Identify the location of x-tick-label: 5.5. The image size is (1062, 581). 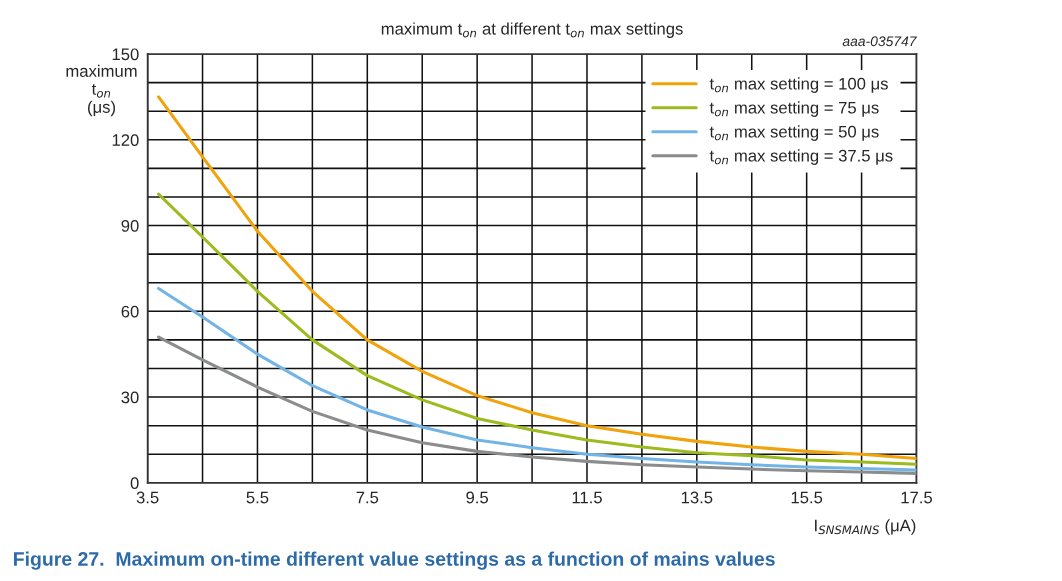
(257, 497).